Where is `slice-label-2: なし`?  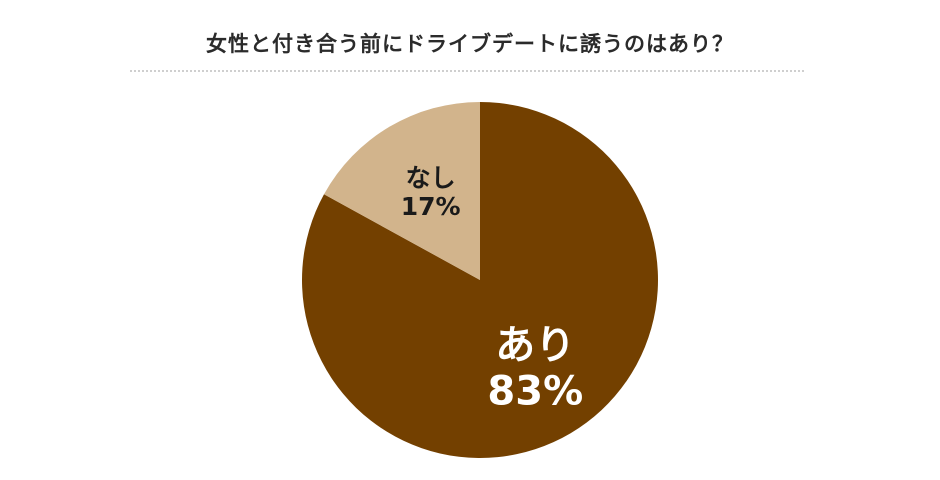
slice-label-2: なし is located at coordinates (431, 177).